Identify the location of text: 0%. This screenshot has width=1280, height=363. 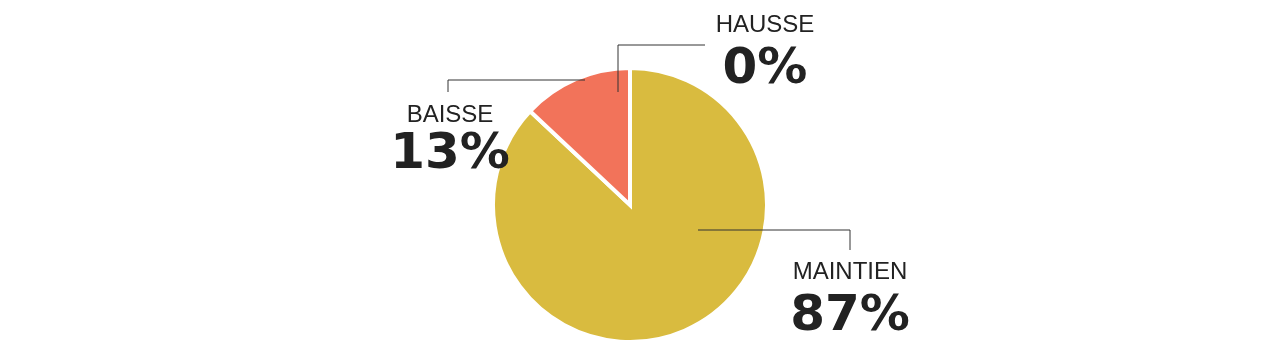
(765, 66).